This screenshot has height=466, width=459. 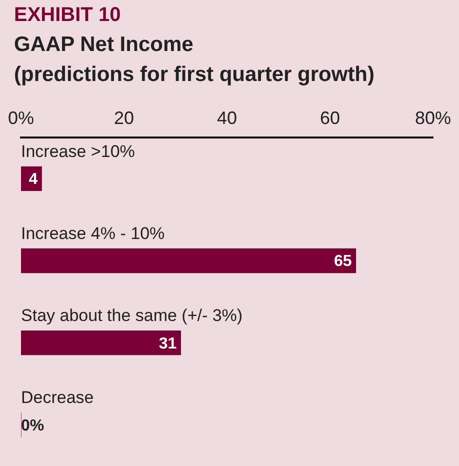 I want to click on data-label: 0%, so click(x=32, y=425).